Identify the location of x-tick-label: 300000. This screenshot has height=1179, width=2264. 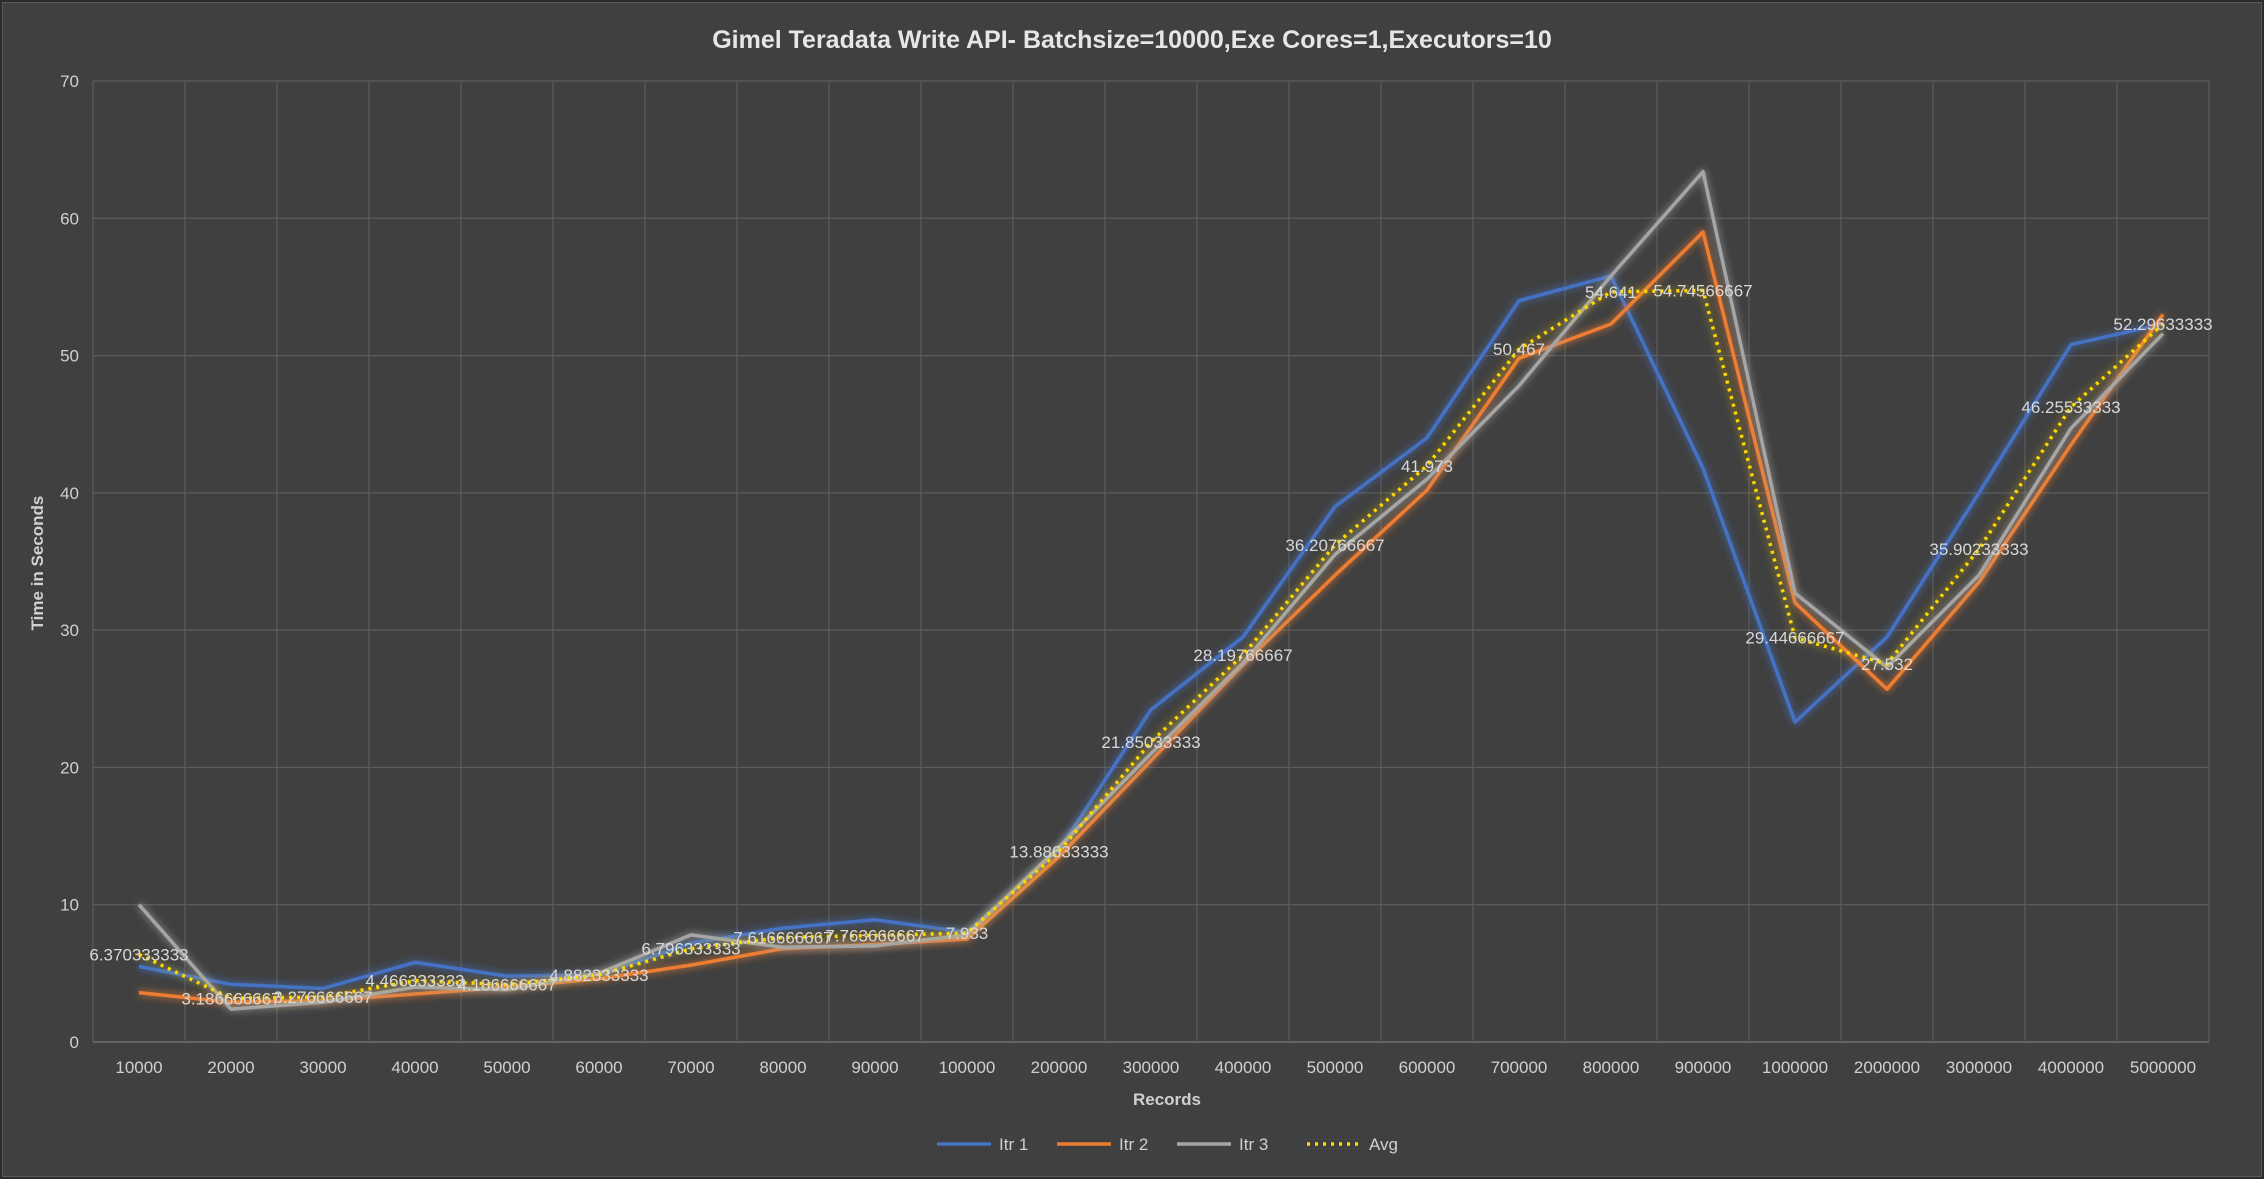
(1151, 1067).